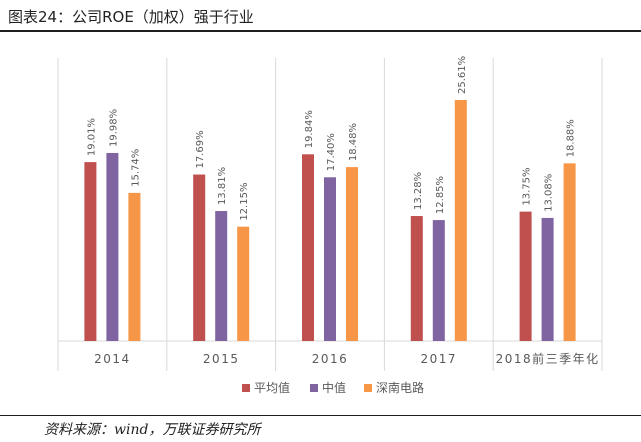 This screenshot has height=442, width=641. What do you see at coordinates (571, 138) in the screenshot?
I see `data-label: 18.88%` at bounding box center [571, 138].